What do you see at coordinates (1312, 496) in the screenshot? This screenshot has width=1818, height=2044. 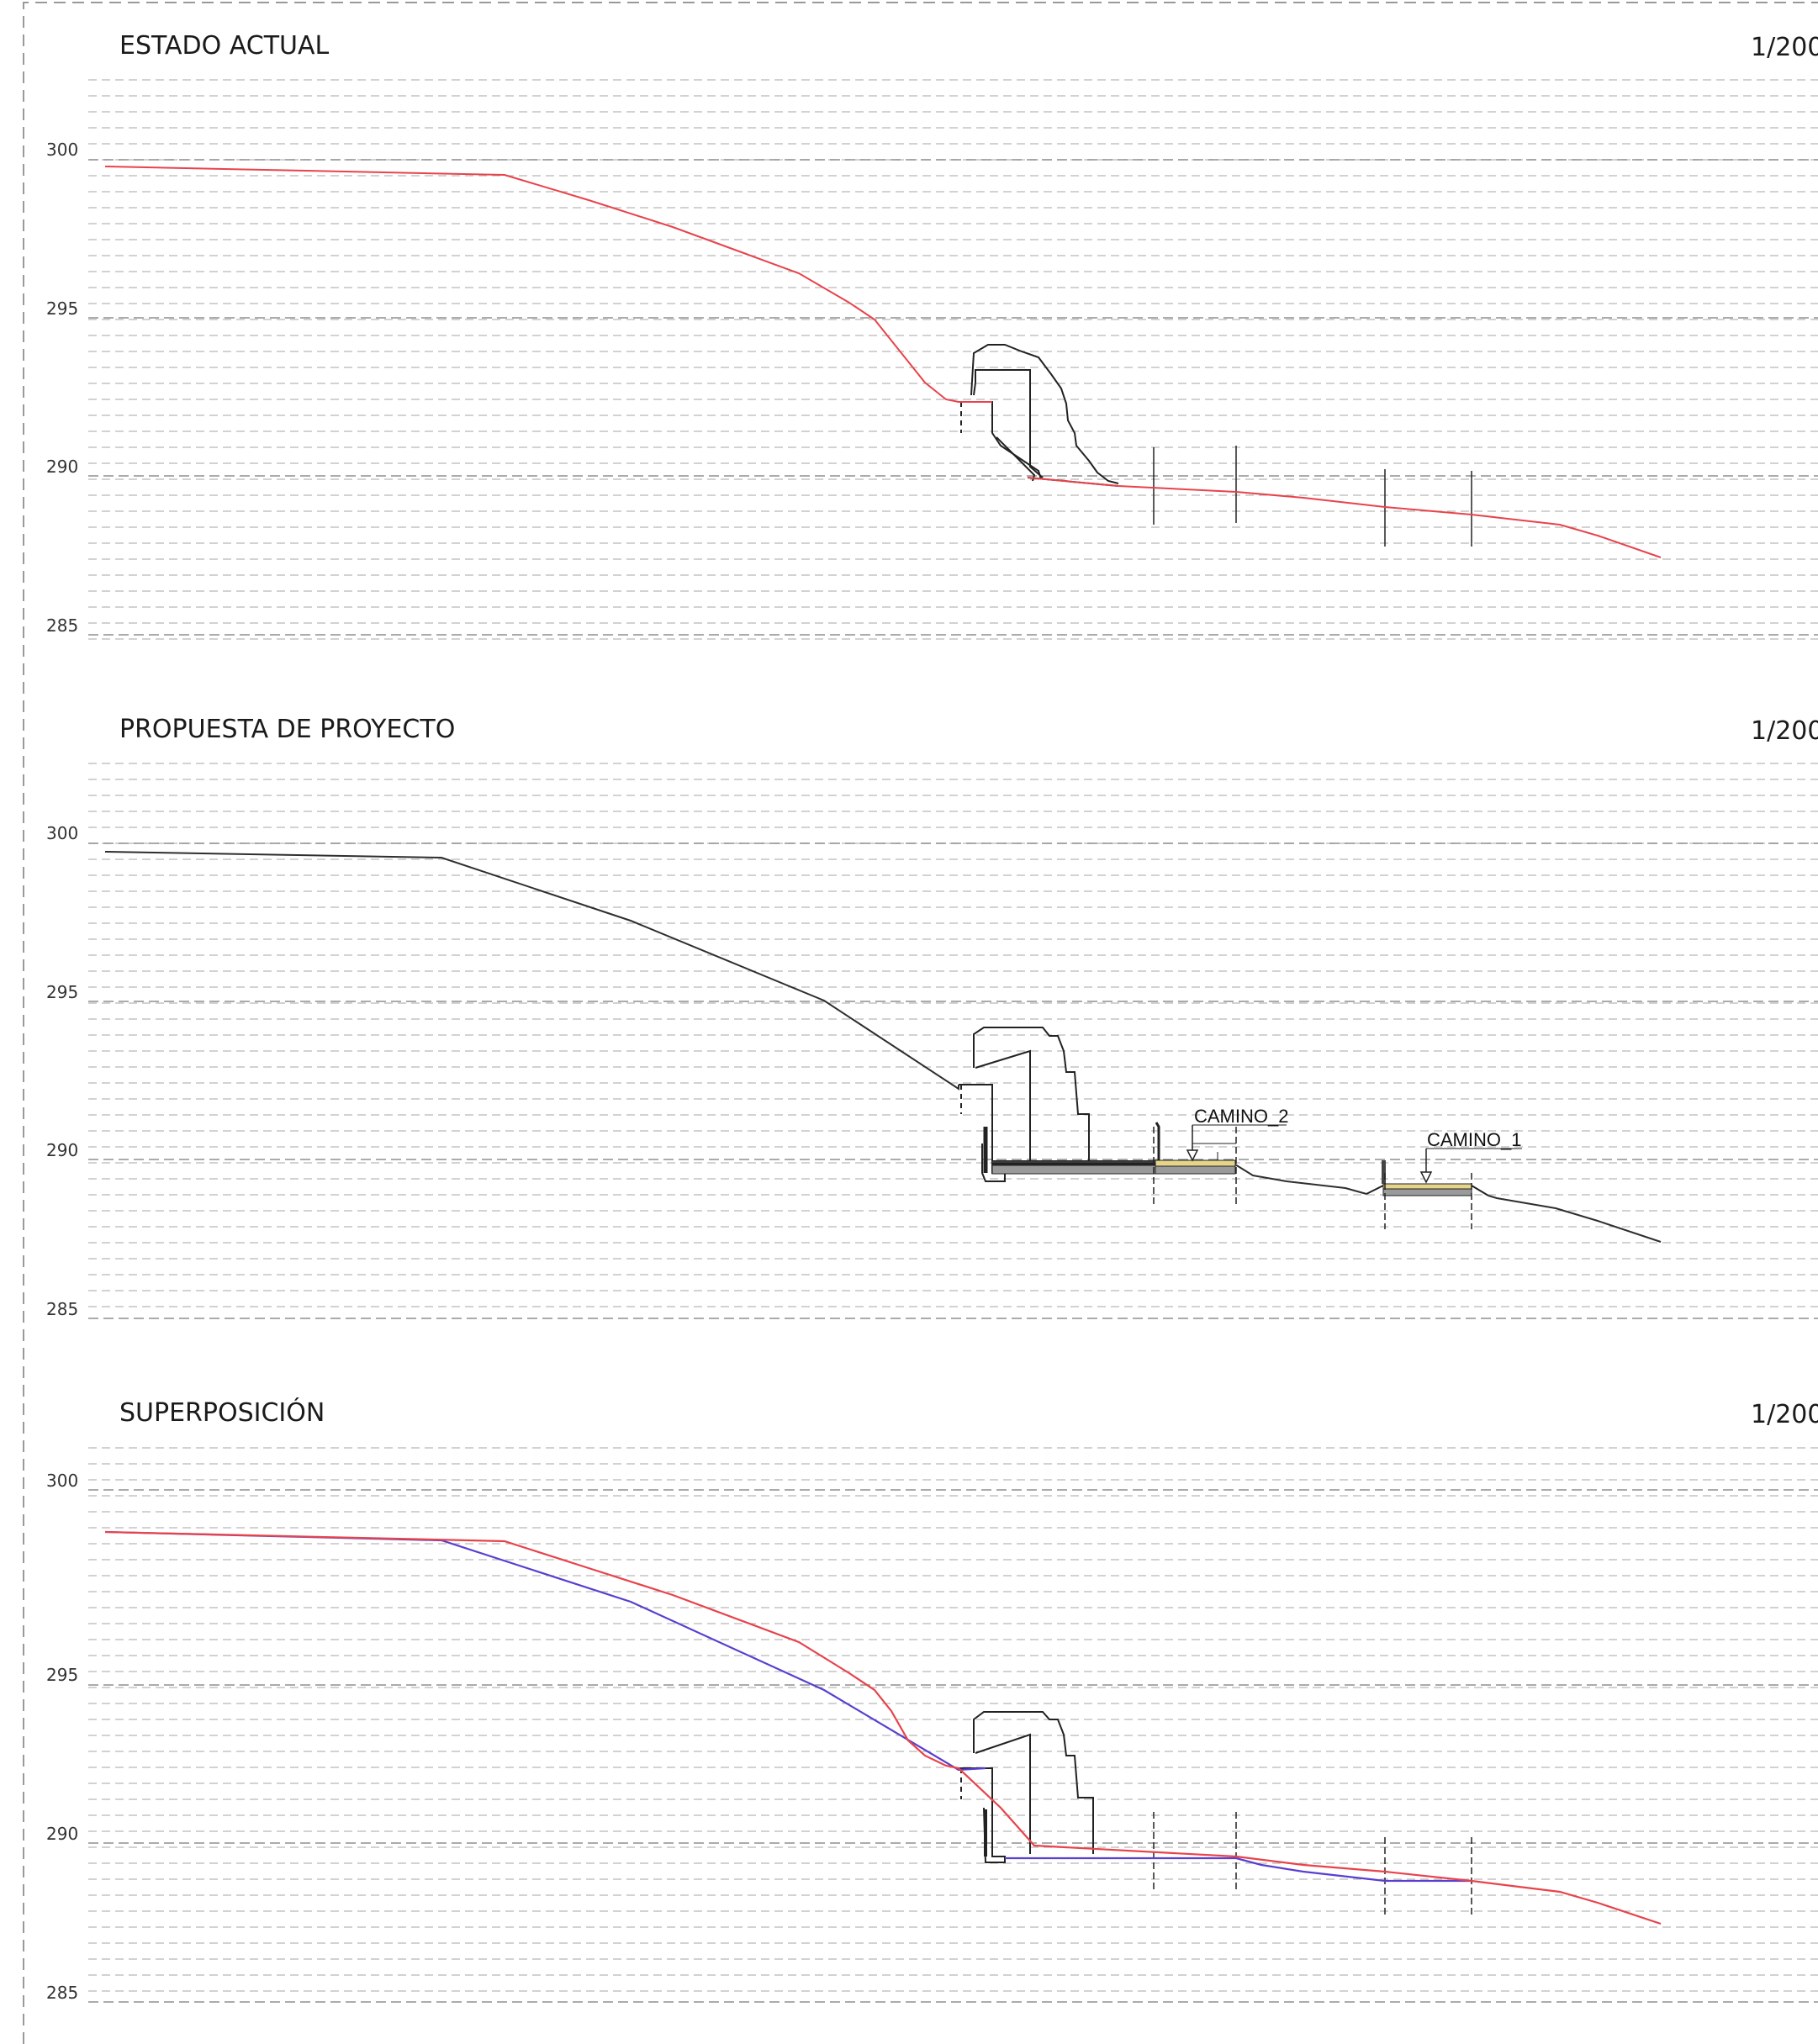 I see `existing-reference-posts` at bounding box center [1312, 496].